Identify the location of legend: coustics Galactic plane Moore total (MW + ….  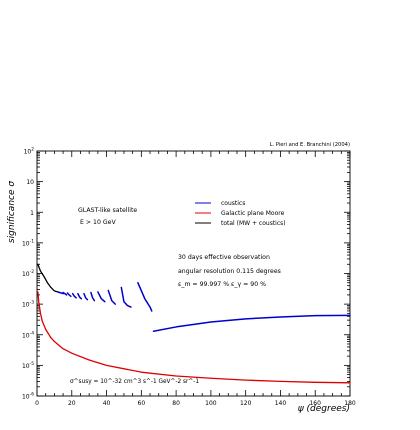
(240, 213).